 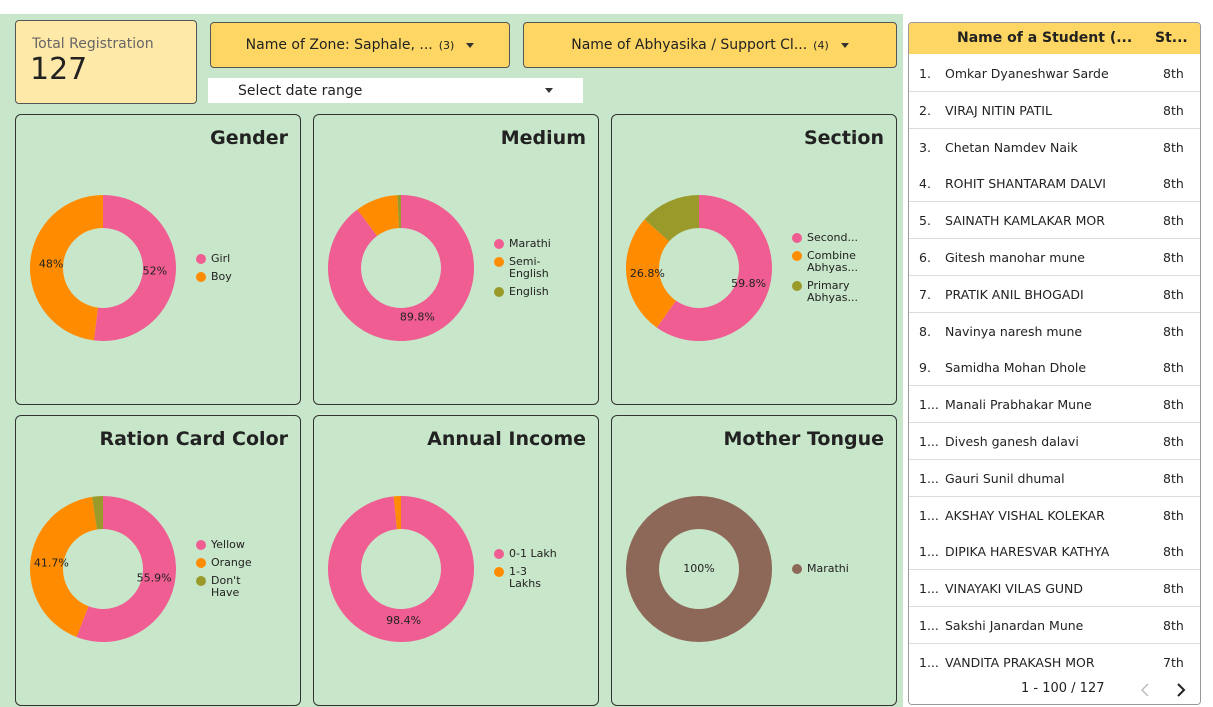 I want to click on chart-panel: Medium 89.8% Marathi Semi-English English, so click(x=456, y=259).